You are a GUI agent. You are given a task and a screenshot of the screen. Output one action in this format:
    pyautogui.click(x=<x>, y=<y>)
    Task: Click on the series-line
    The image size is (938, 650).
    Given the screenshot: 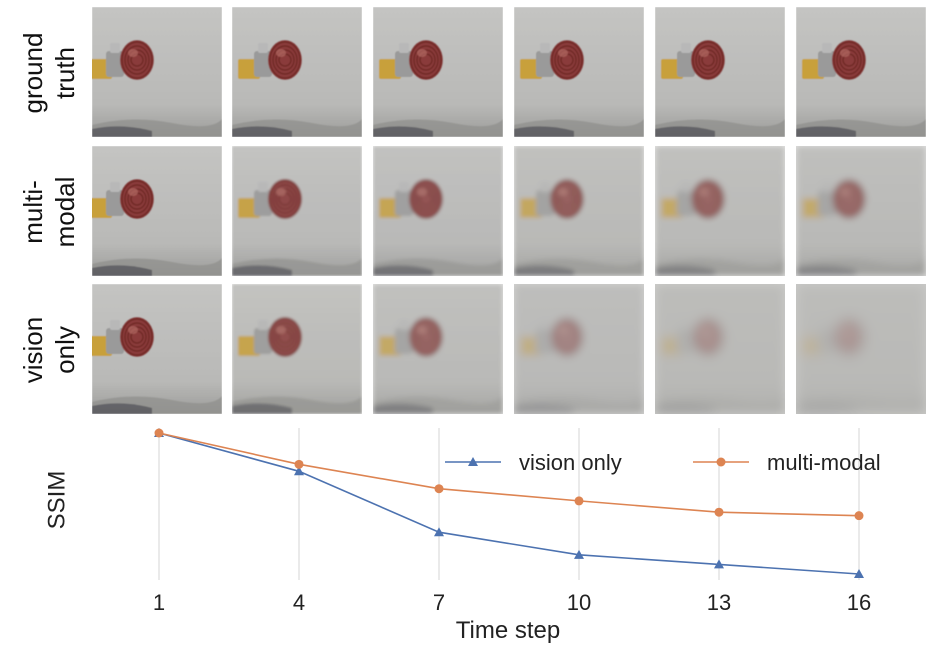 What is the action you would take?
    pyautogui.click(x=509, y=474)
    